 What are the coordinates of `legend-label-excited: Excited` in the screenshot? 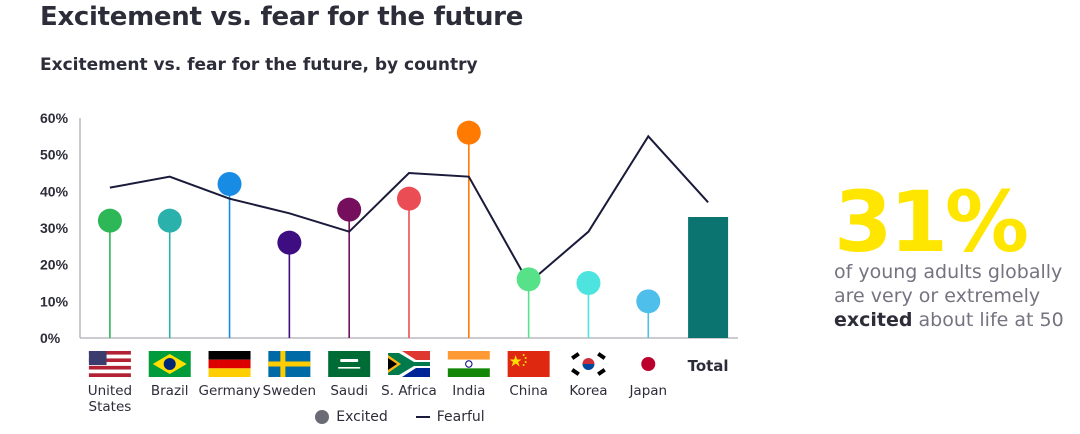 It's located at (362, 417).